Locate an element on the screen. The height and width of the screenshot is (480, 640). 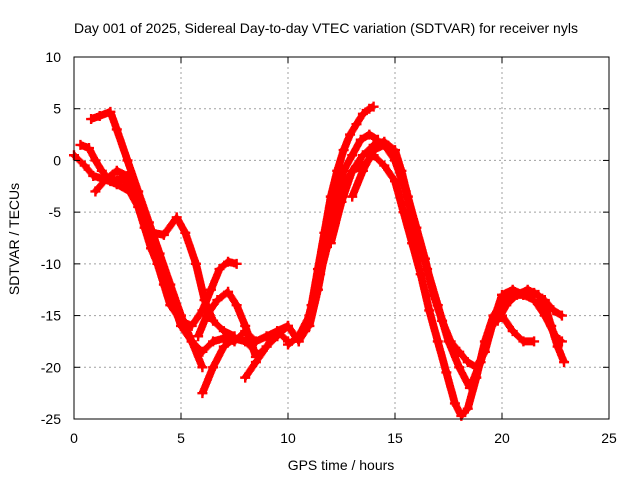
x-tick-label: 5 is located at coordinates (181, 438).